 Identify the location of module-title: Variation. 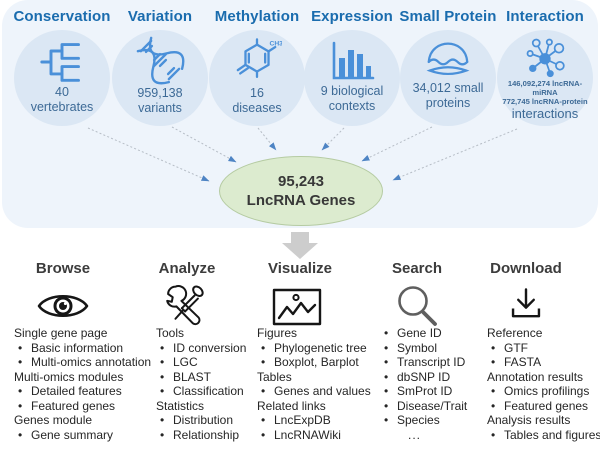
(160, 16).